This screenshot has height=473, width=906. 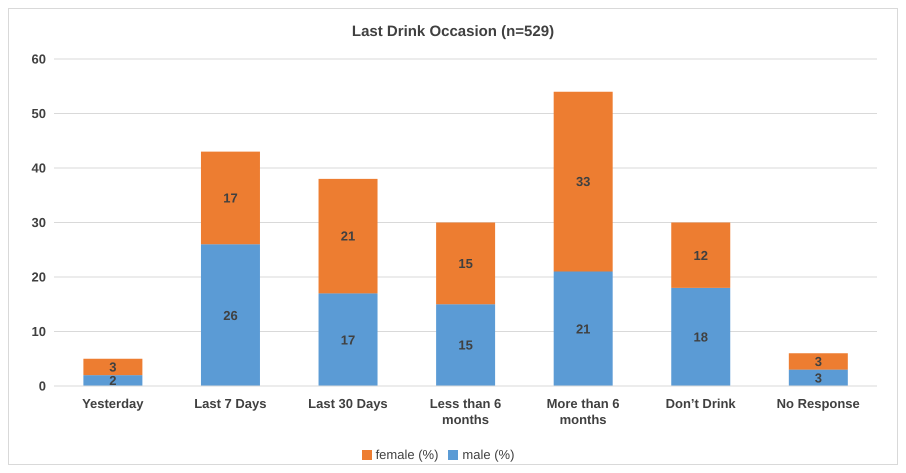 I want to click on chart-title: Last Drink Occasion (n=529), so click(x=453, y=32).